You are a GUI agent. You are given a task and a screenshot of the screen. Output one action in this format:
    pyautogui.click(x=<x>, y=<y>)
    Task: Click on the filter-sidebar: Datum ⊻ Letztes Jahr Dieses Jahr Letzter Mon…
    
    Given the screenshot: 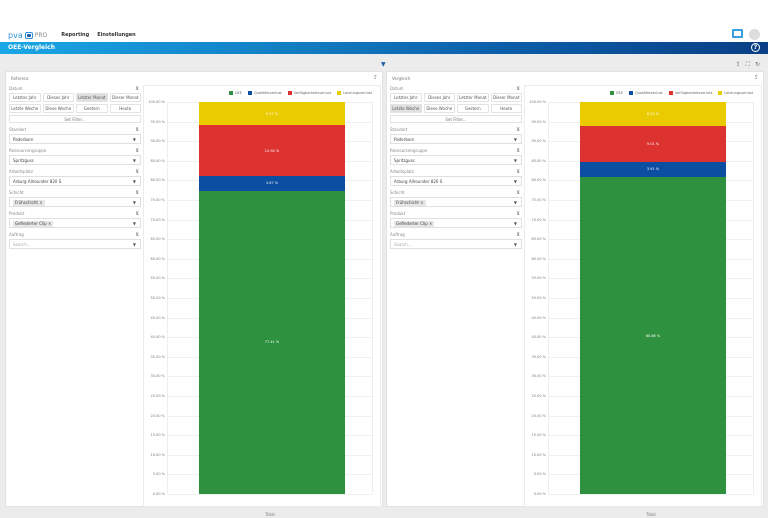 What is the action you would take?
    pyautogui.click(x=75, y=168)
    